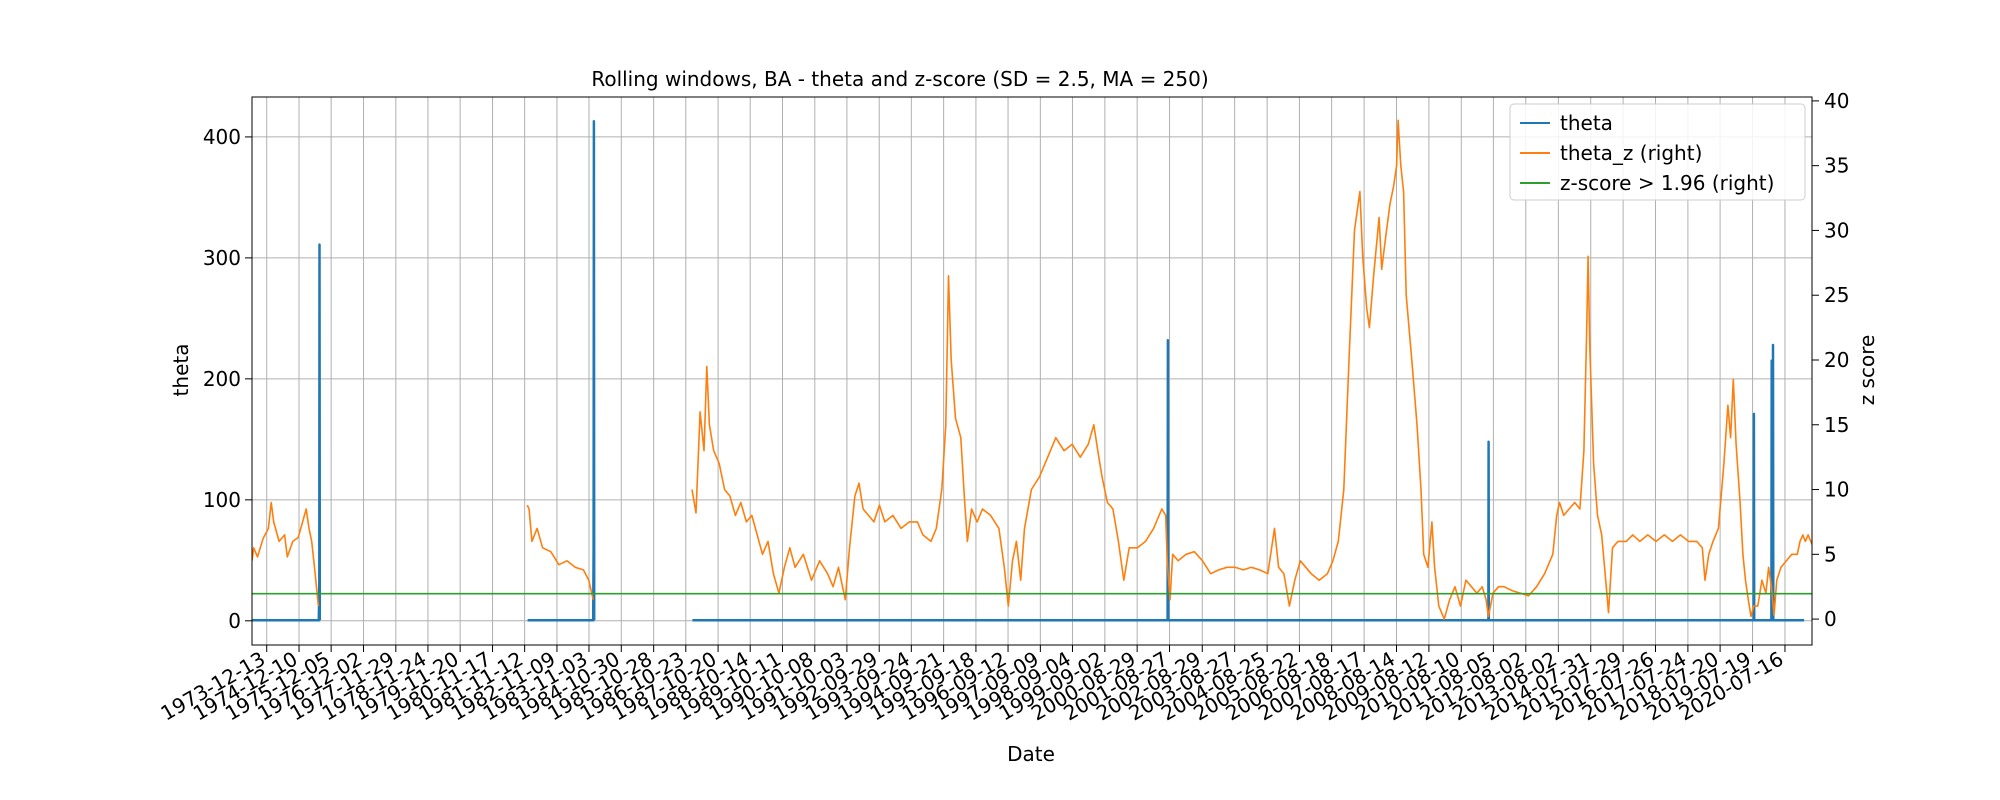 This screenshot has width=2000, height=800. I want to click on right-y-tick-label: 10, so click(1836, 490).